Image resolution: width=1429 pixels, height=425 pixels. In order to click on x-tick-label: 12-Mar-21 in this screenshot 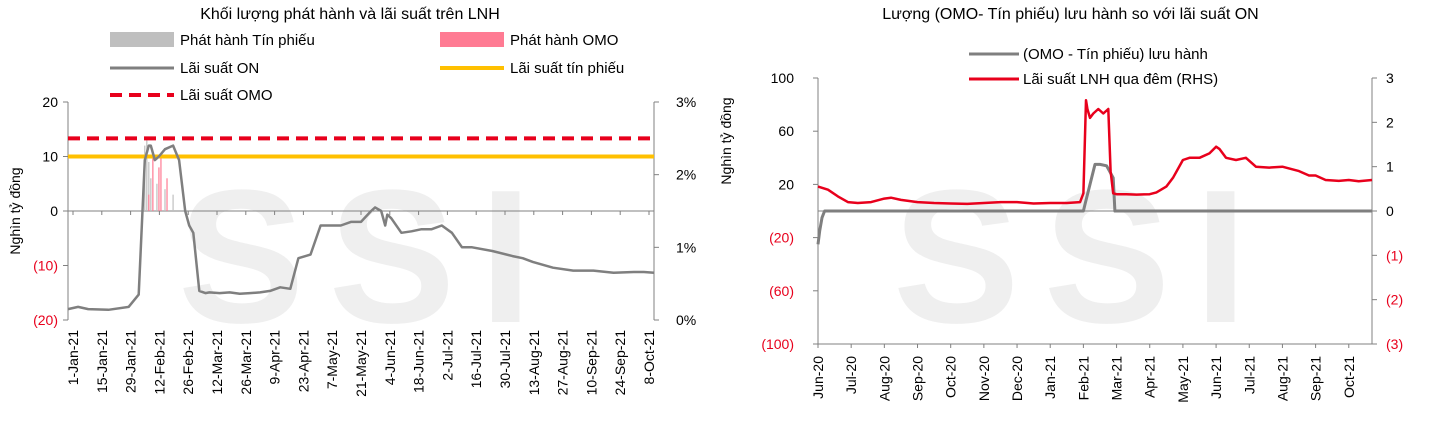, I will do `click(217, 362)`.